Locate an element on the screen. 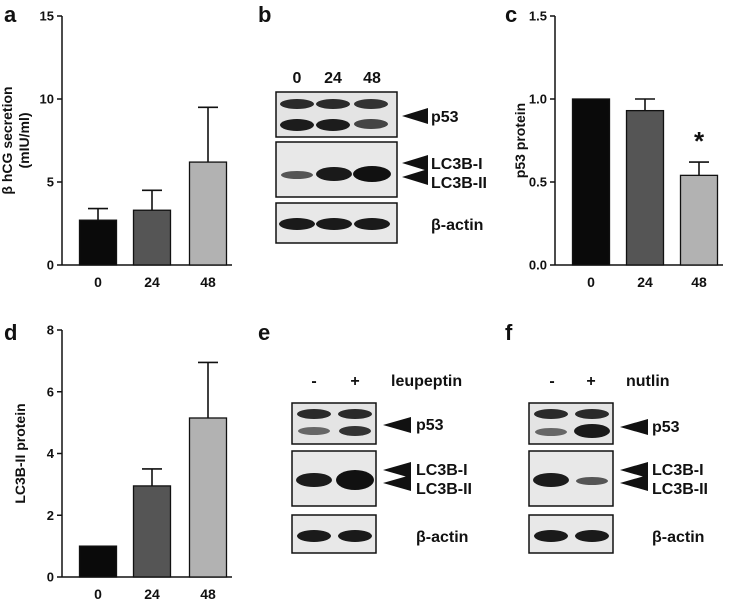 The height and width of the screenshot is (609, 750). blot-panel-e: - + leupeptin p53 LC3B-I LC3B-II β-actin is located at coordinates (381, 463).